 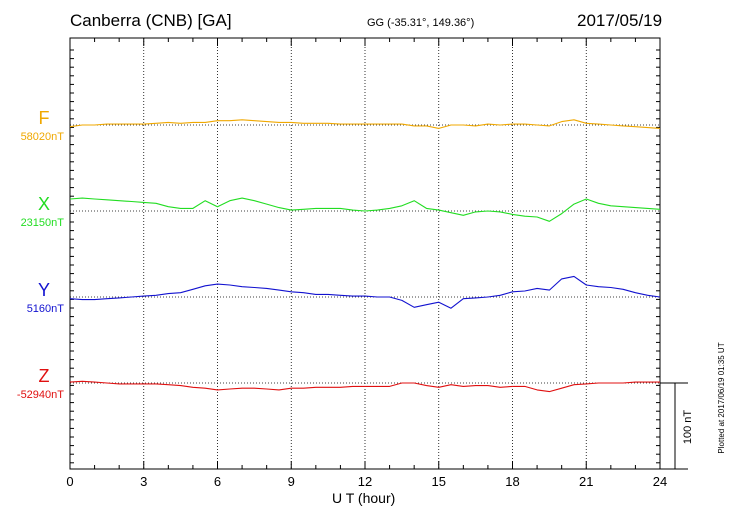 I want to click on scale-bar-label: 100 nT, so click(x=688, y=427).